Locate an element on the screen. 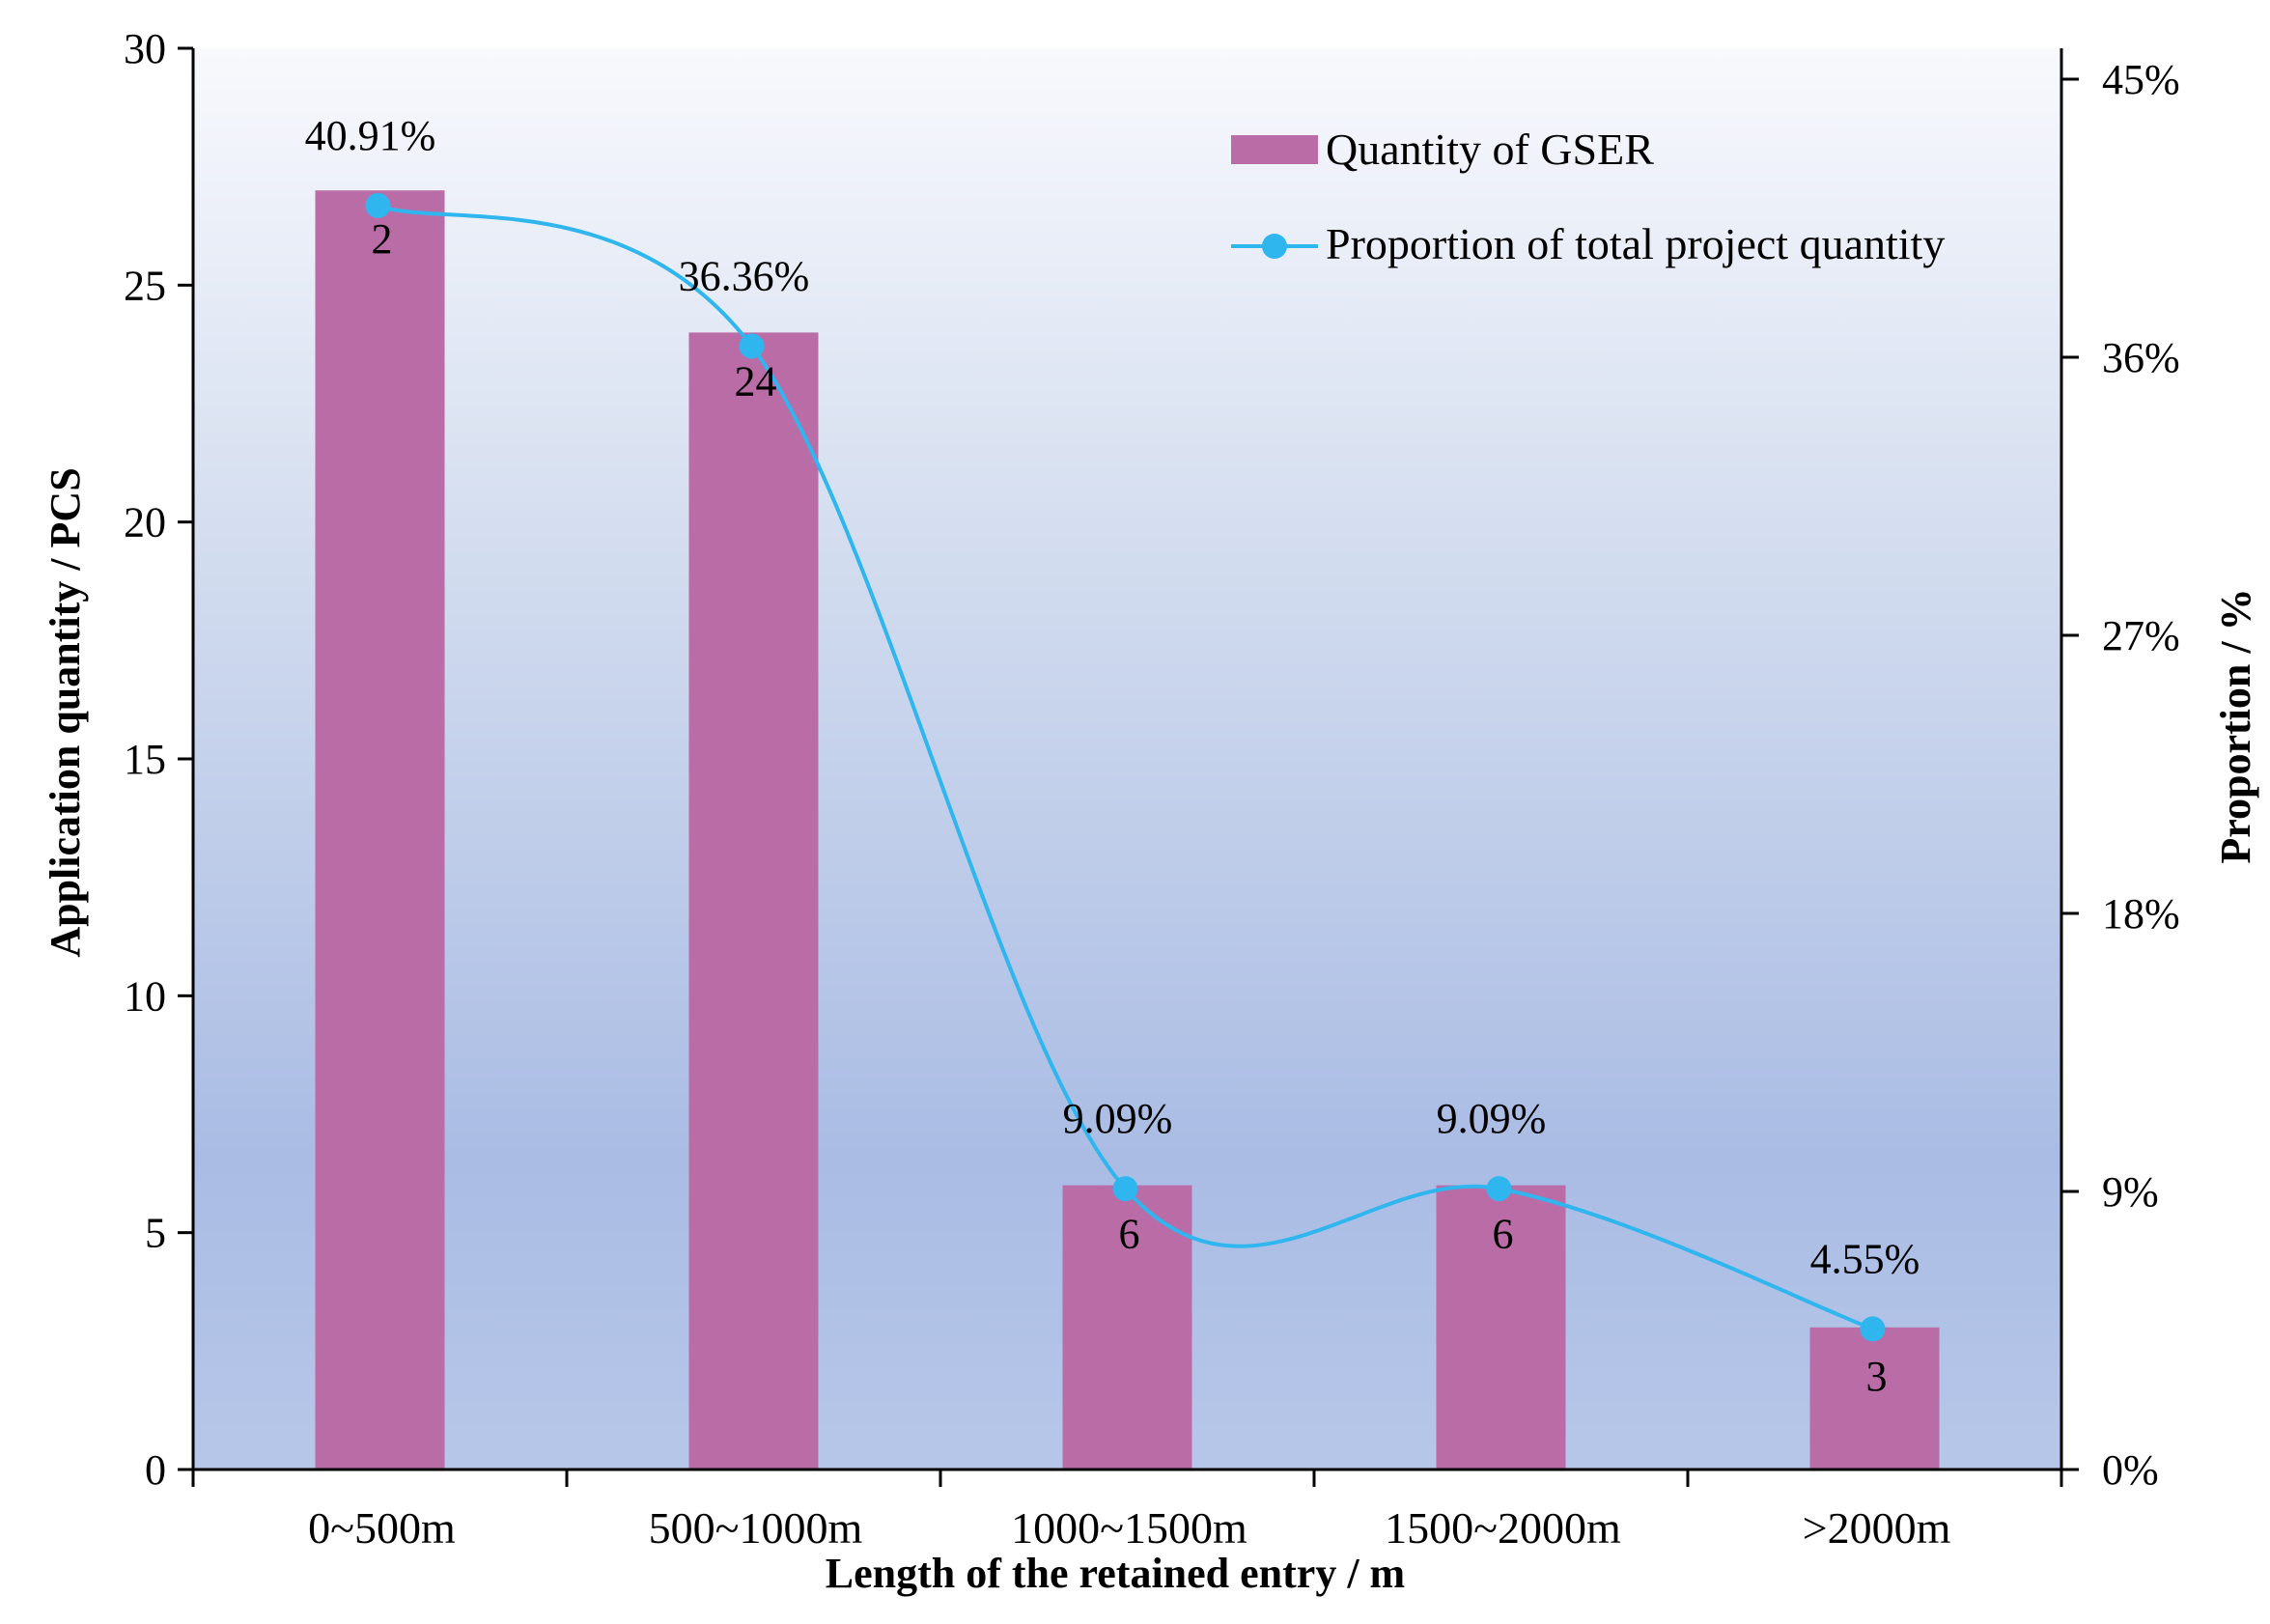 This screenshot has width=2270, height=1624. bar-data-label: 24 is located at coordinates (756, 381).